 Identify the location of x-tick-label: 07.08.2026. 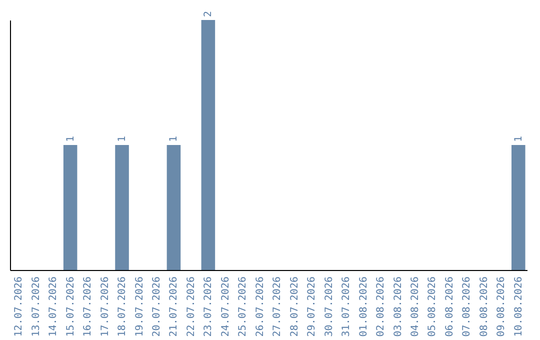
(467, 306).